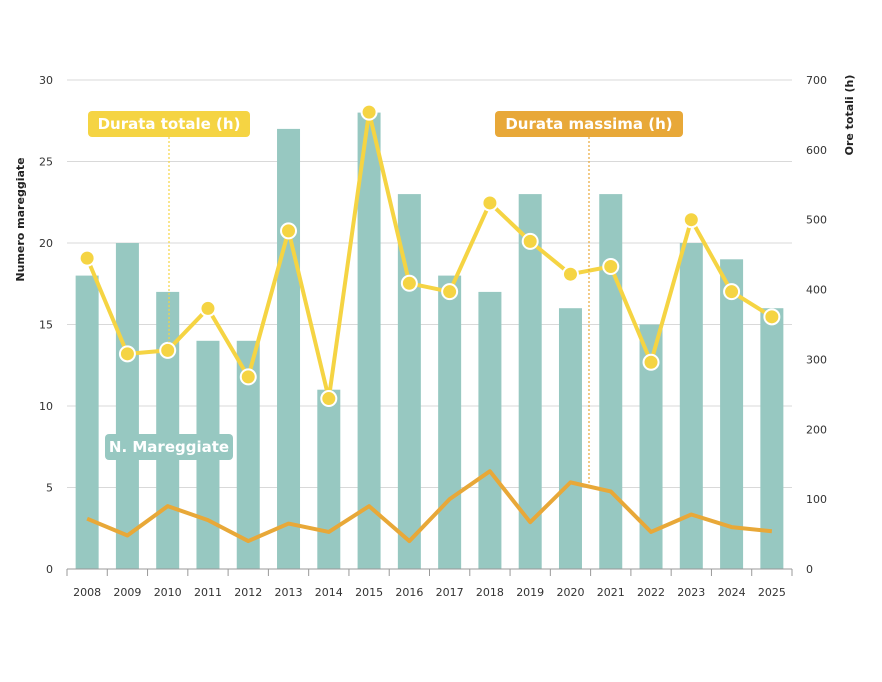 Image resolution: width=882 pixels, height=682 pixels. I want to click on x-tick-label: 2022, so click(651, 592).